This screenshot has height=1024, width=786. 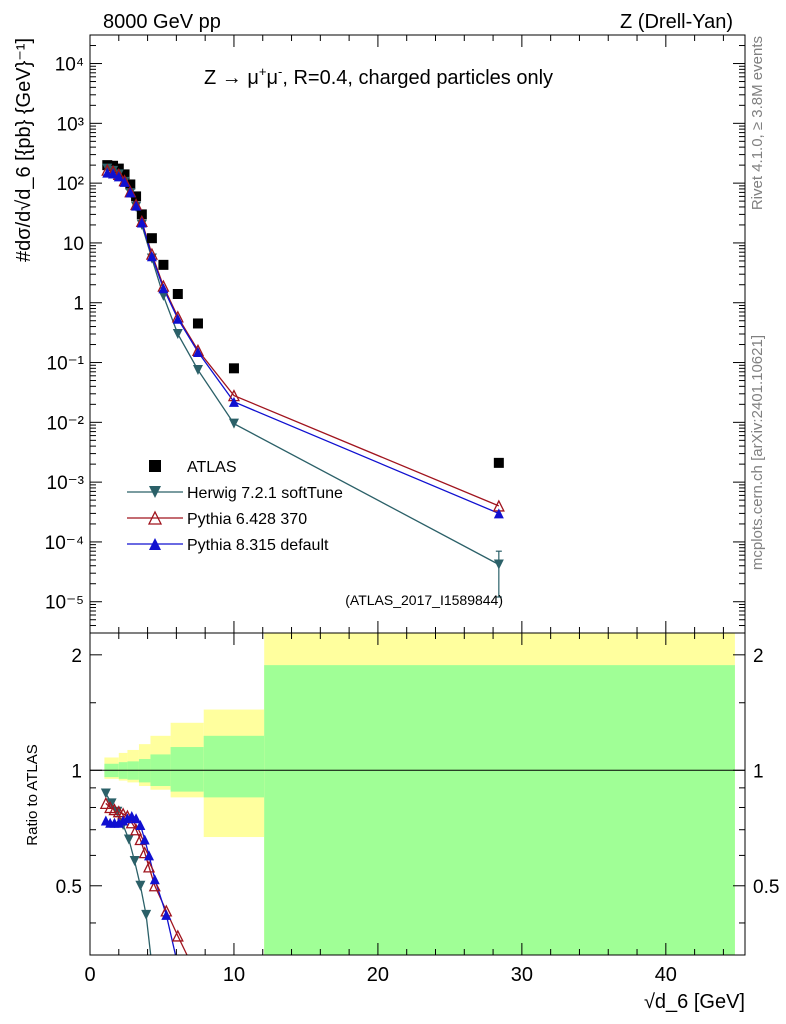 I want to click on title-suffix: , R=0.4, charged particles only, so click(x=417, y=78).